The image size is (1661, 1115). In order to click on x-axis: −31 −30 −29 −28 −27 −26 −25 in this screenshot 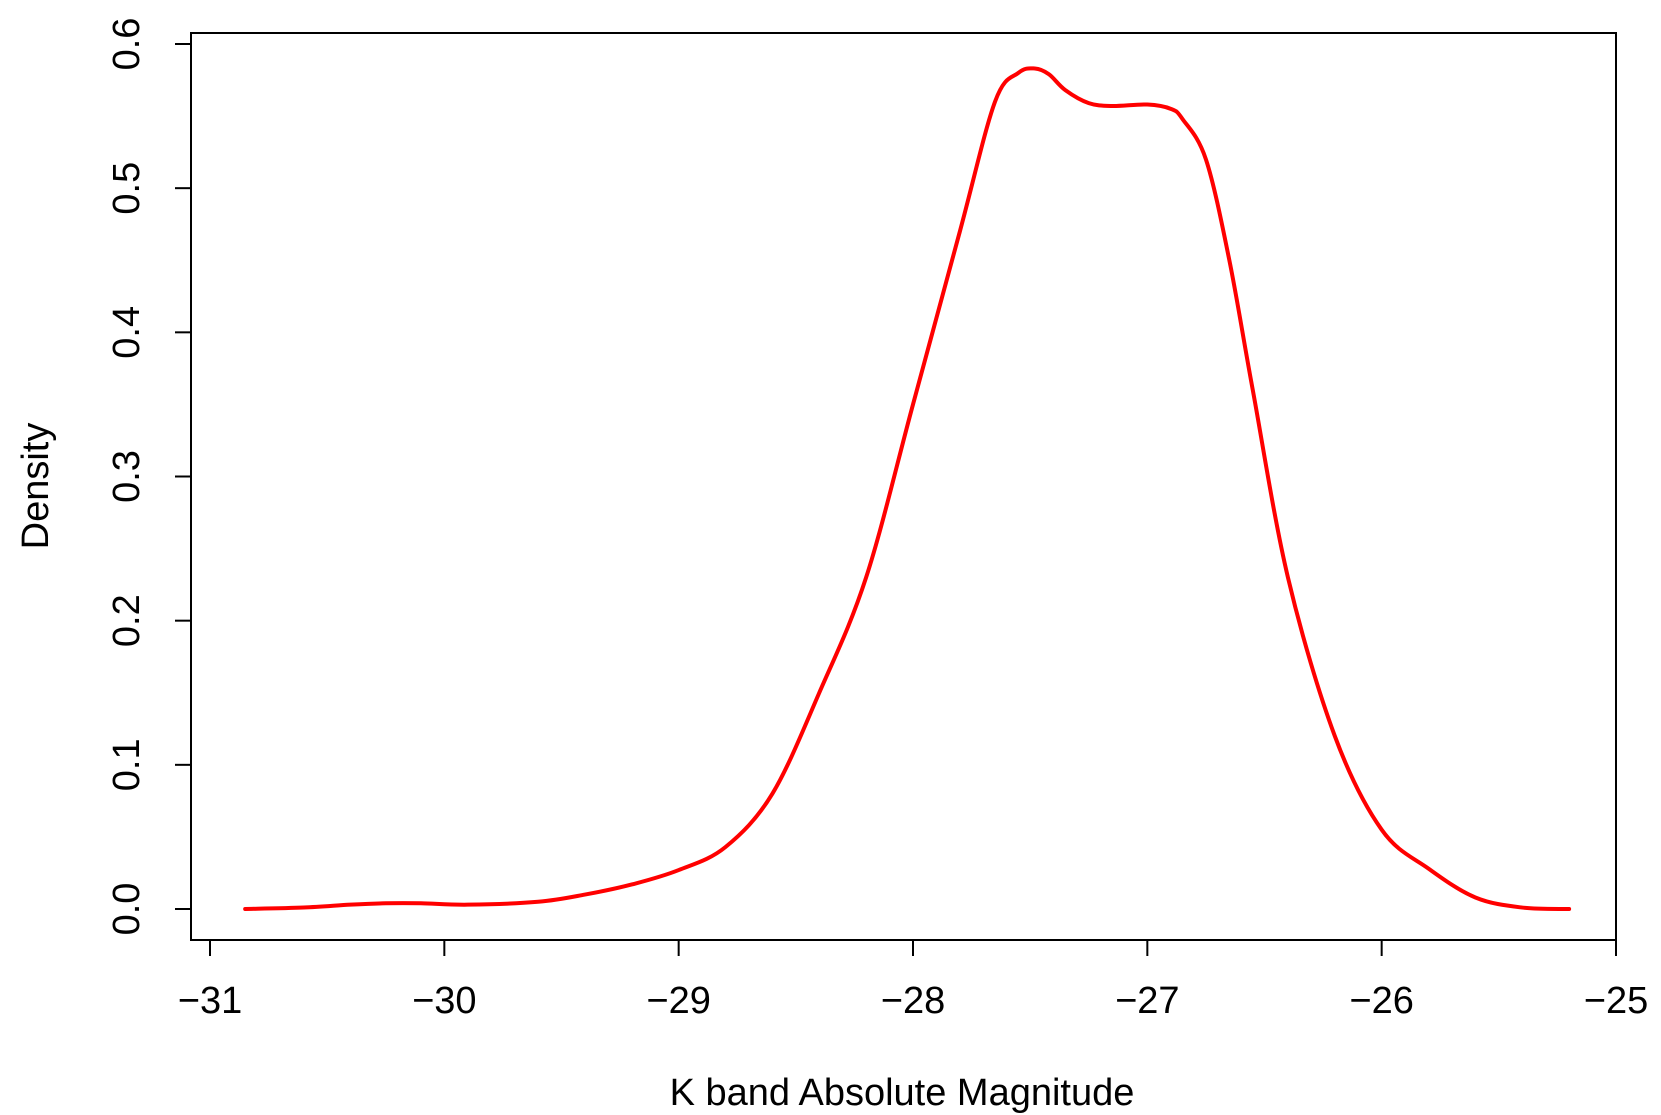, I will do `click(913, 980)`.